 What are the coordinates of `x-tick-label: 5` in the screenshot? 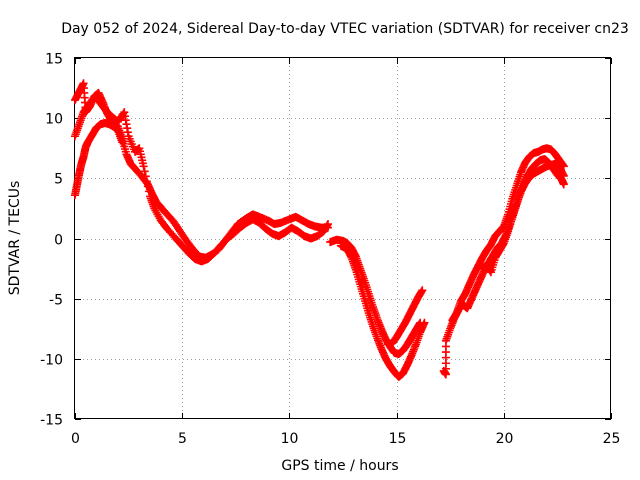 It's located at (182, 439).